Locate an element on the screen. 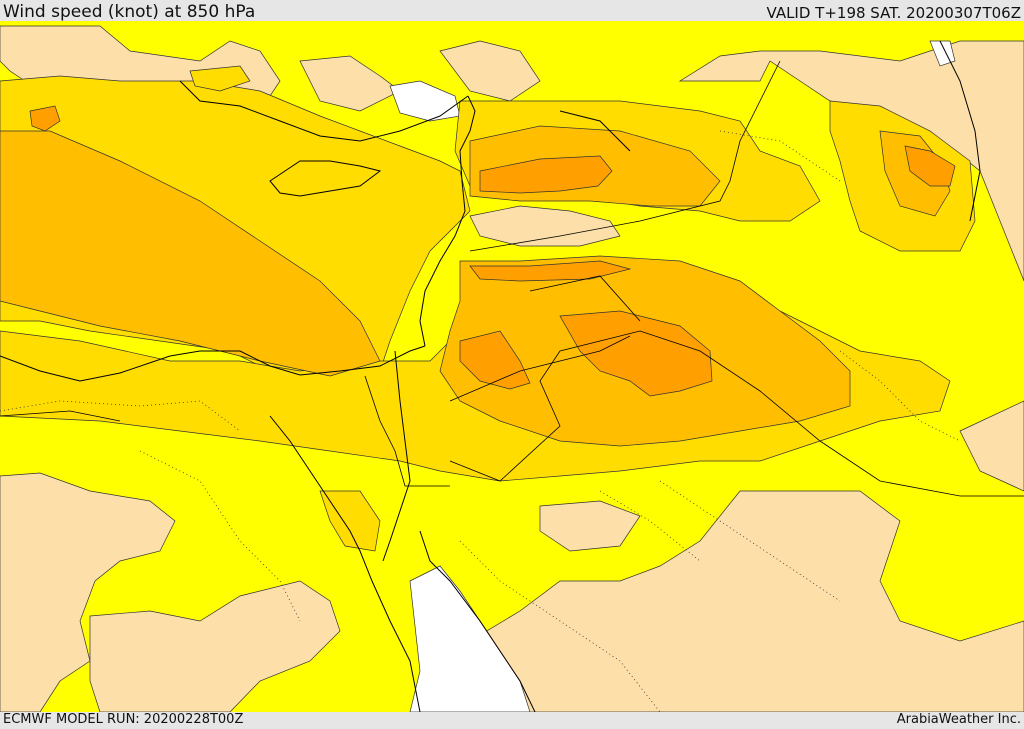 The height and width of the screenshot is (729, 1024). model-run-label: ECMWF MODEL RUN: 20200228T00Z is located at coordinates (123, 719).